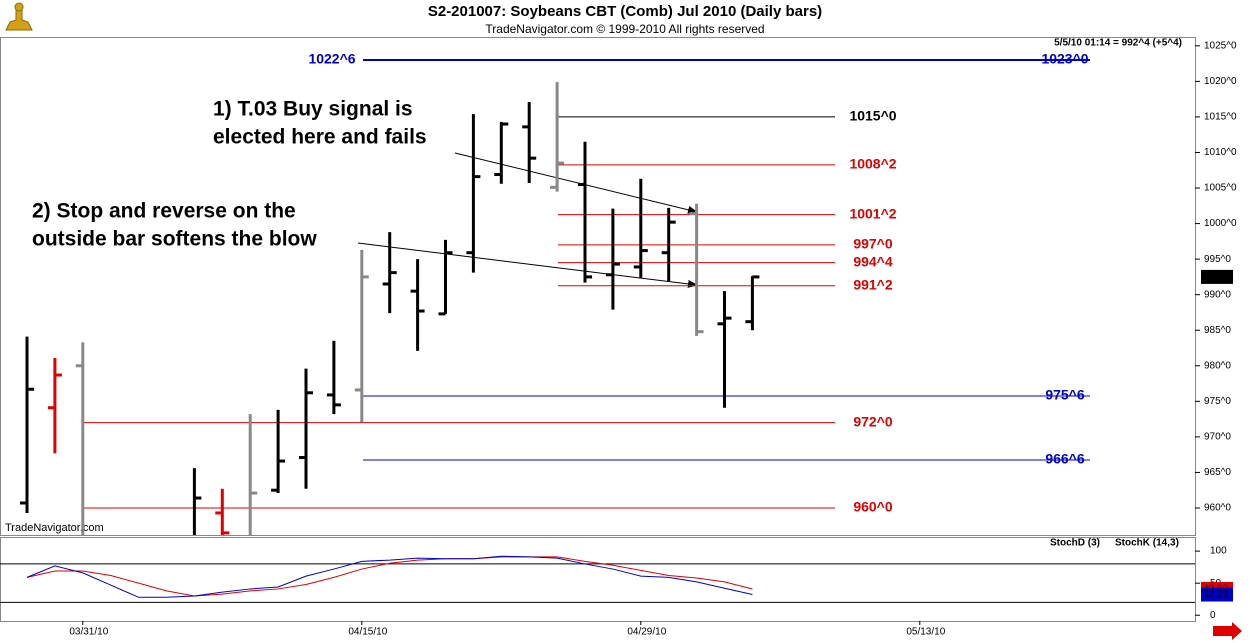 This screenshot has width=1250, height=643. What do you see at coordinates (1220, 152) in the screenshot?
I see `y-tick-label: 1010^0` at bounding box center [1220, 152].